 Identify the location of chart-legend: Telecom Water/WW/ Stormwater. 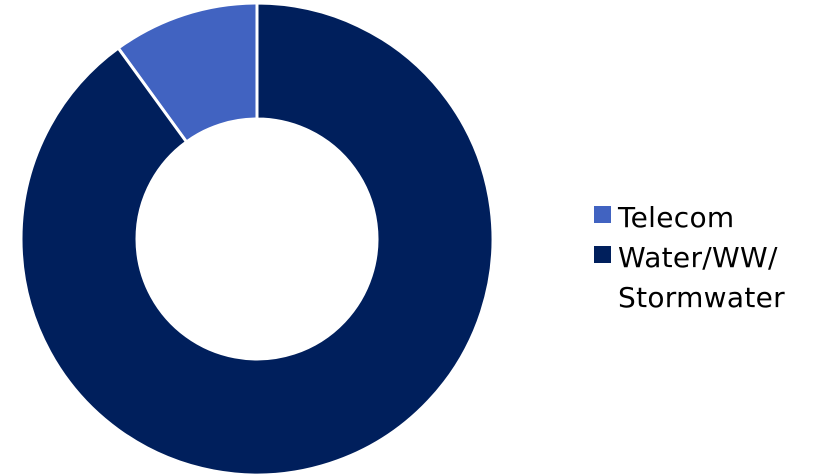
(704, 258).